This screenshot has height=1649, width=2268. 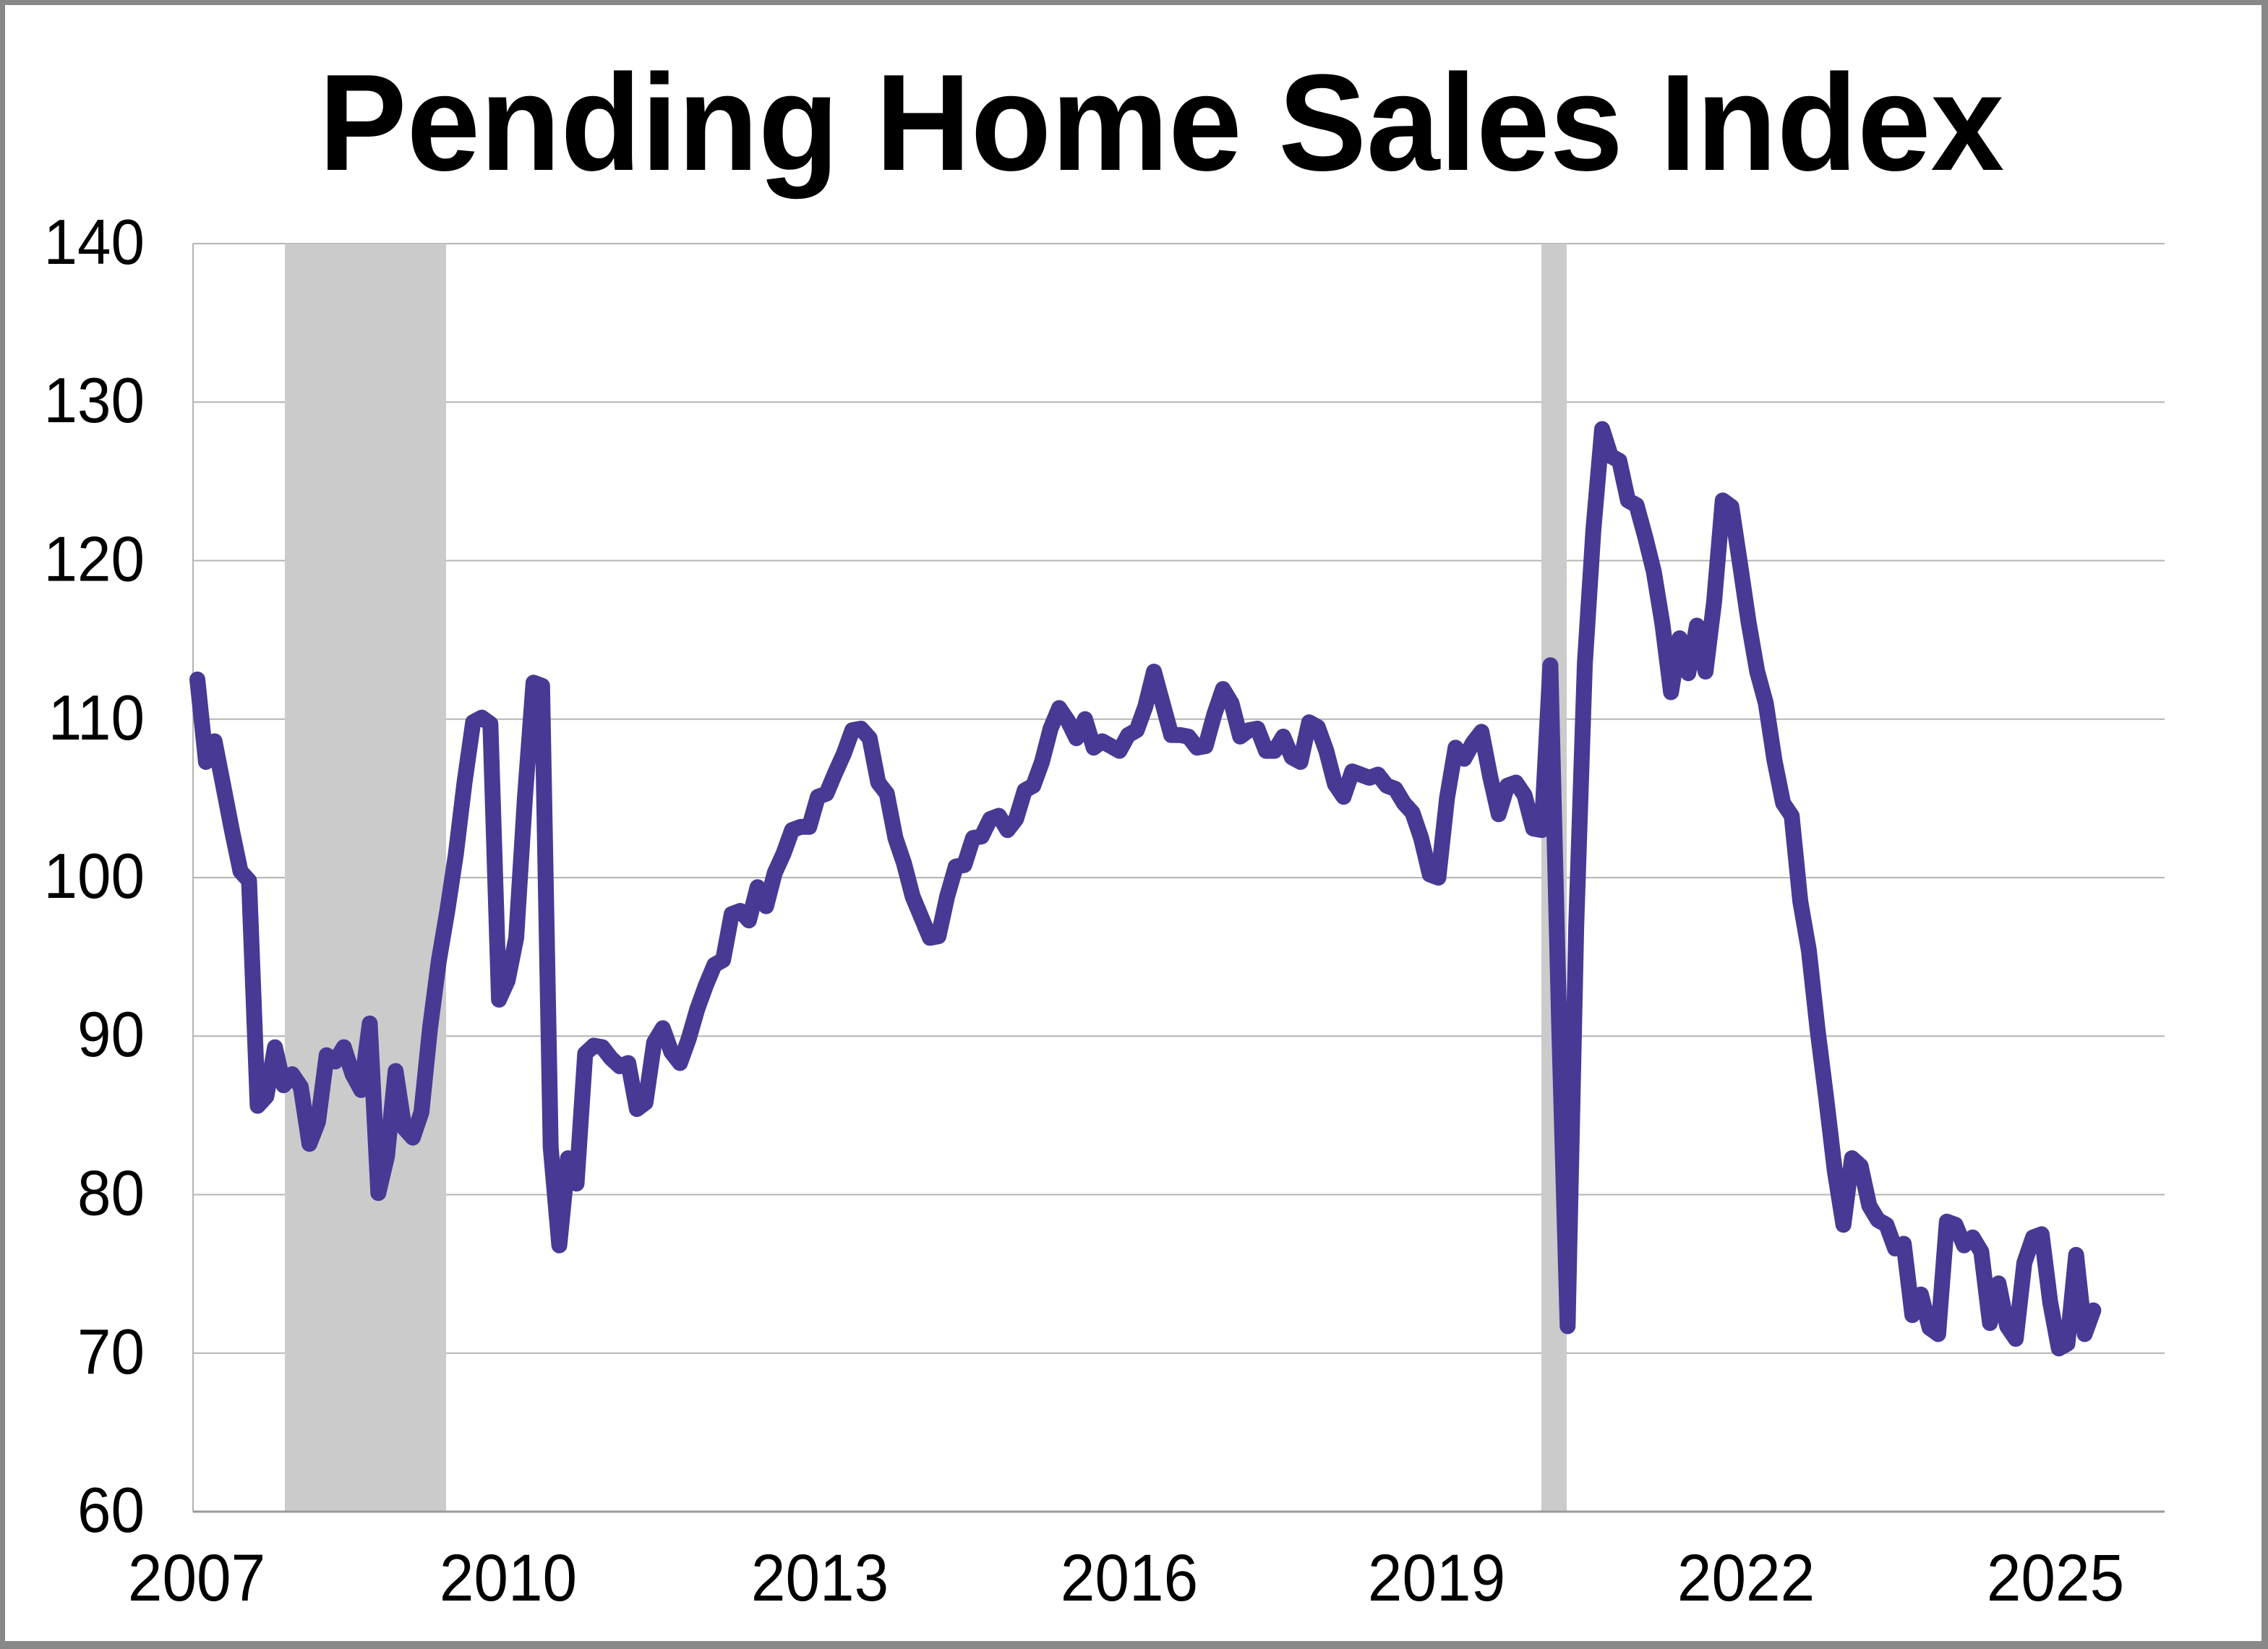 What do you see at coordinates (1129, 1578) in the screenshot?
I see `svg-text: 2016` at bounding box center [1129, 1578].